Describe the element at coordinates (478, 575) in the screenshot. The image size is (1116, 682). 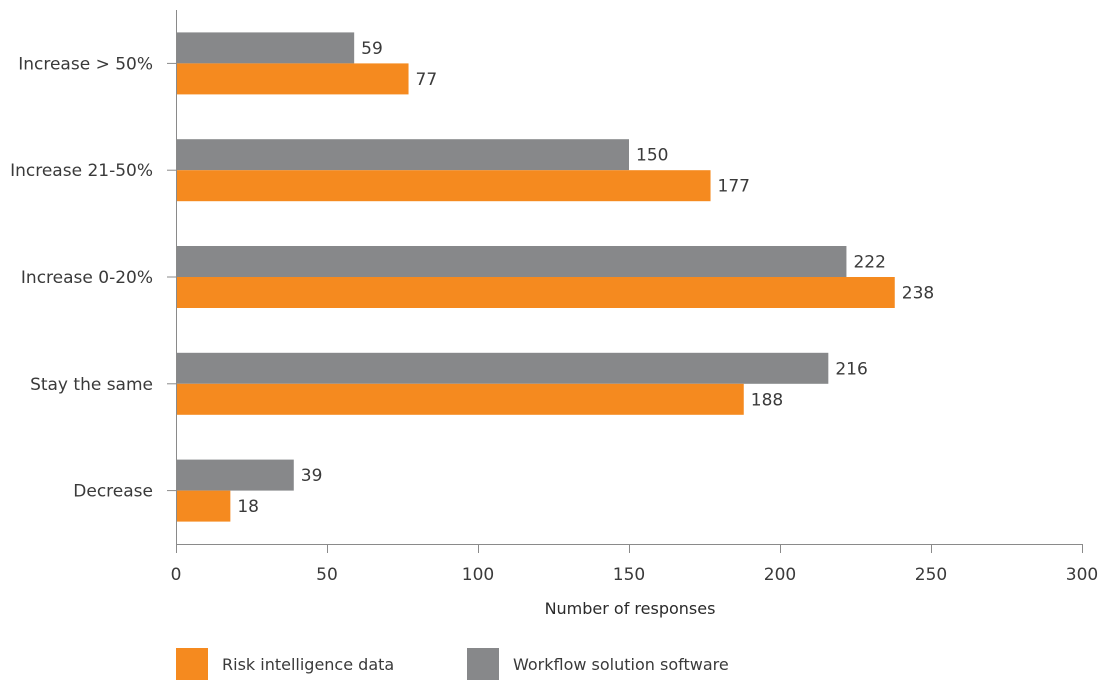
I see `x-tick-label-2: 100` at that location.